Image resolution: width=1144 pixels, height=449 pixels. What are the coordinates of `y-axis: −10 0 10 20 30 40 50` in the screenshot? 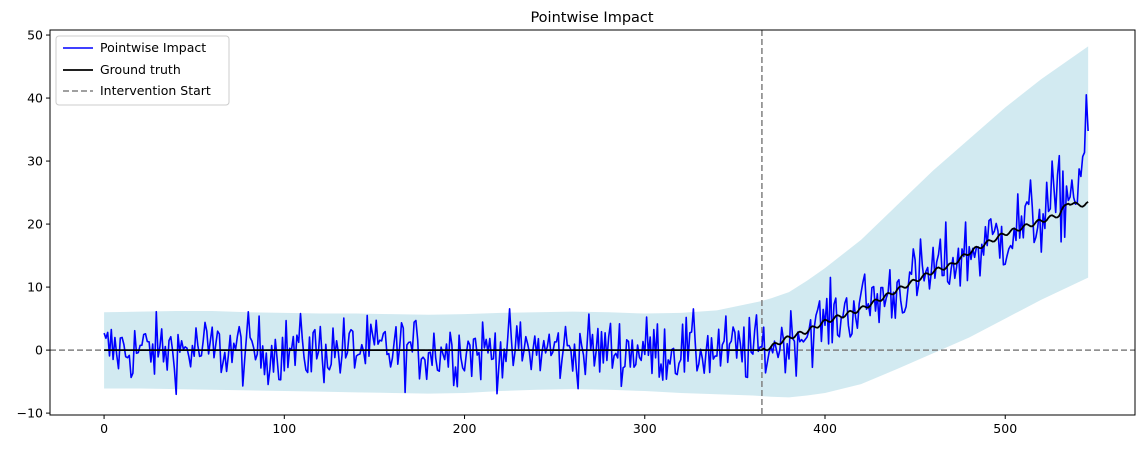 It's located at (33, 224).